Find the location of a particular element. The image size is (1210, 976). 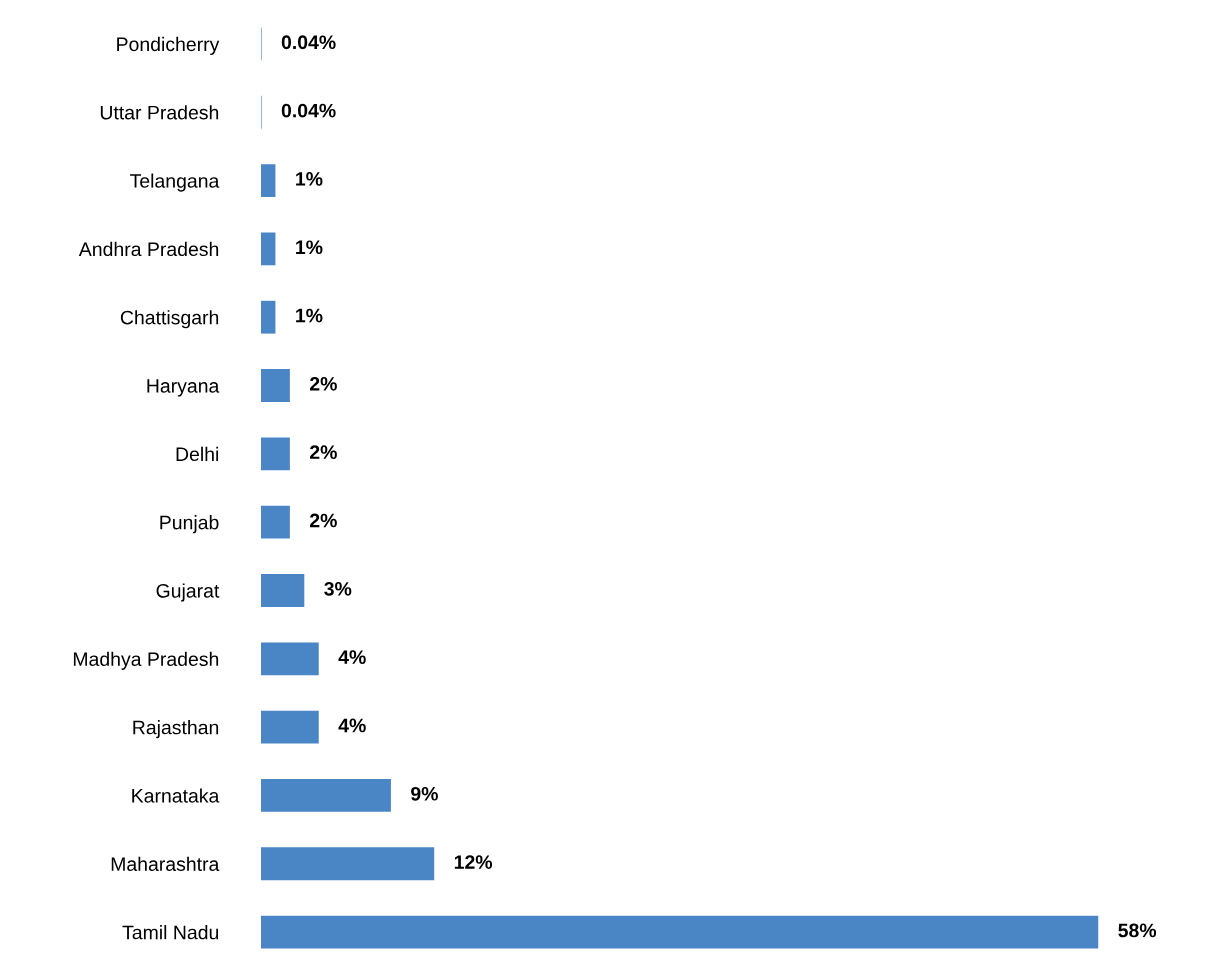

y-tick-label: Gujarat is located at coordinates (188, 592).